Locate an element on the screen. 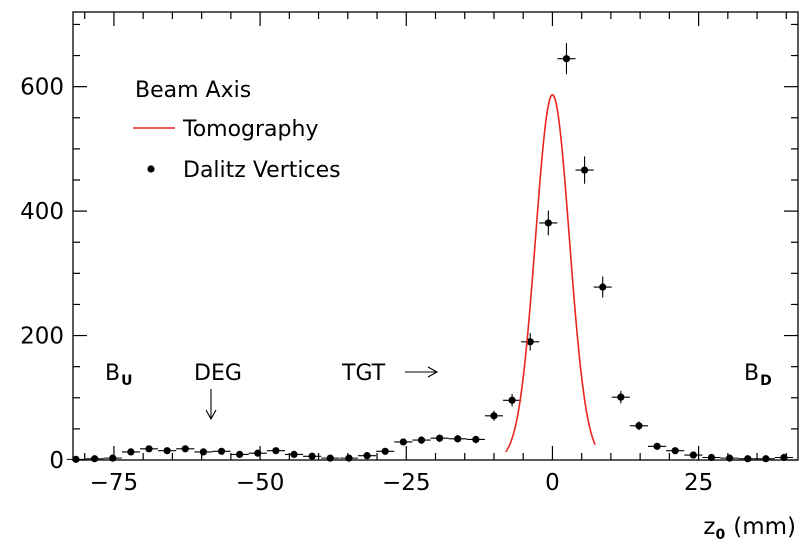 This screenshot has height=546, width=802. x-axis-label: z0 (mm) is located at coordinates (749, 528).